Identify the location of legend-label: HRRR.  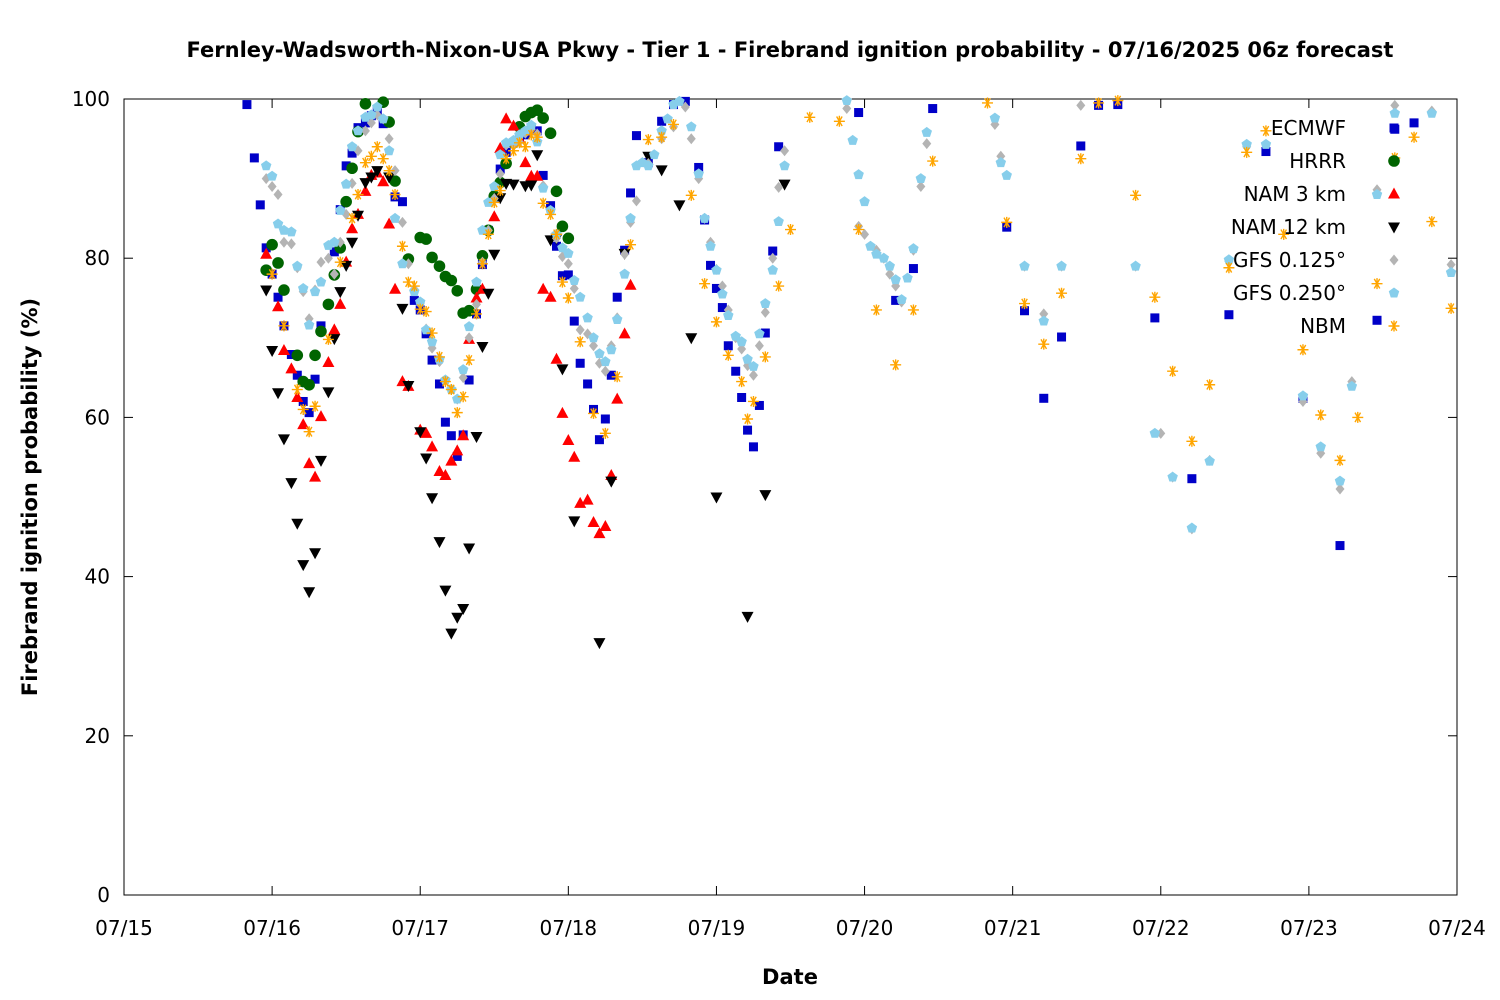
(1317, 161).